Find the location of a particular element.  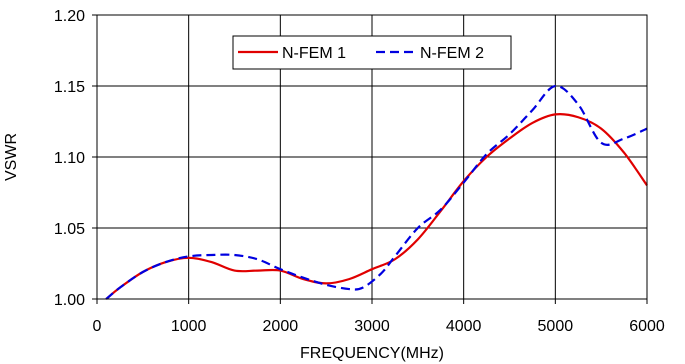

y-axis-ticks: 1.00 1.05 1.10 1.15 1.20 is located at coordinates (75, 158).